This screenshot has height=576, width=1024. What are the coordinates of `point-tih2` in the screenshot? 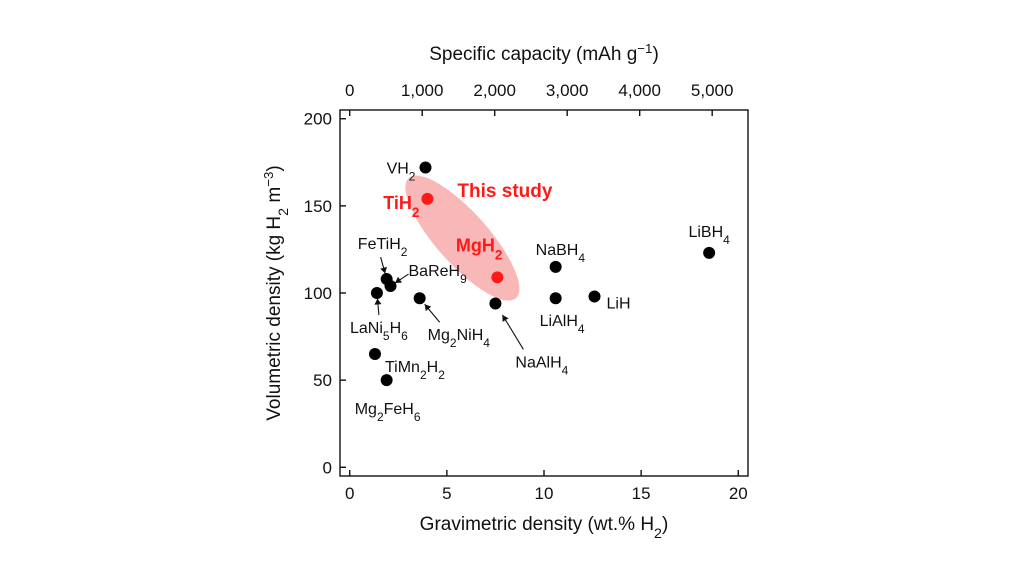 It's located at (427, 198).